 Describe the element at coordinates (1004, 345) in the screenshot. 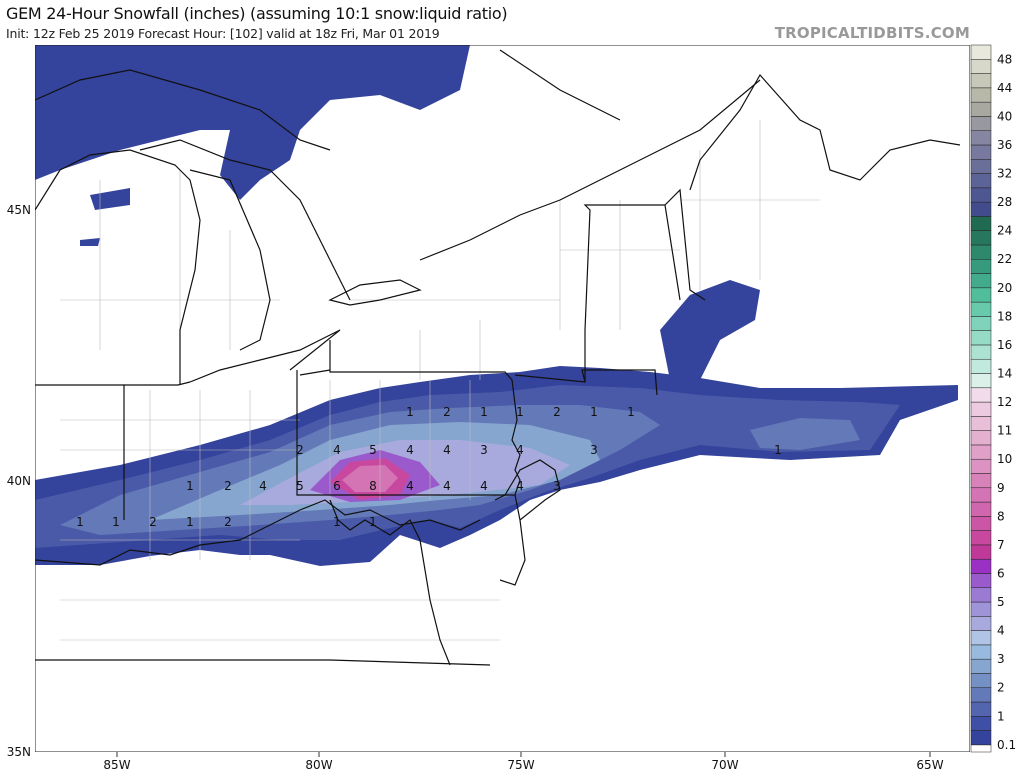

I see `colorbar-label: 16` at that location.